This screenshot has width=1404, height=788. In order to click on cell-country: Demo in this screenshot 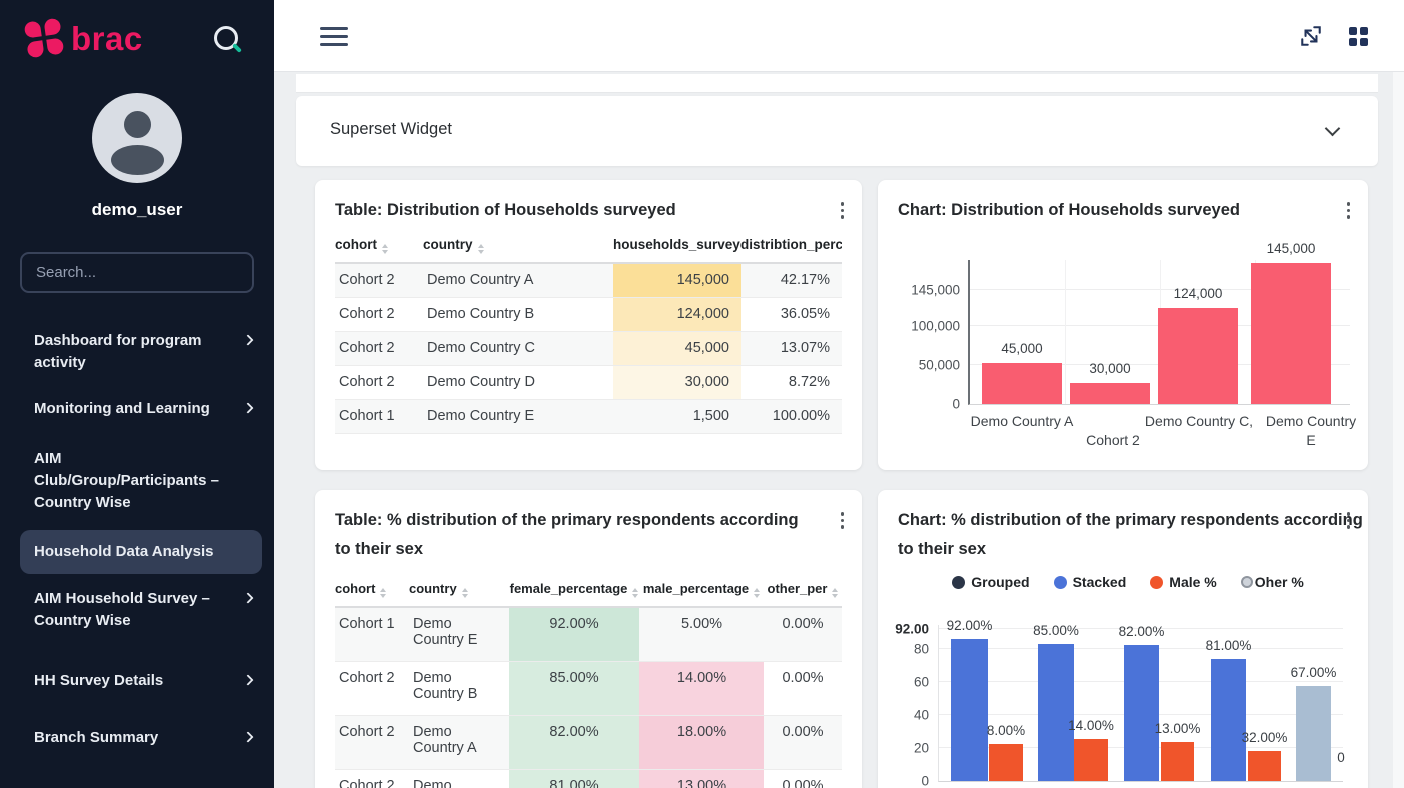, I will do `click(459, 778)`.